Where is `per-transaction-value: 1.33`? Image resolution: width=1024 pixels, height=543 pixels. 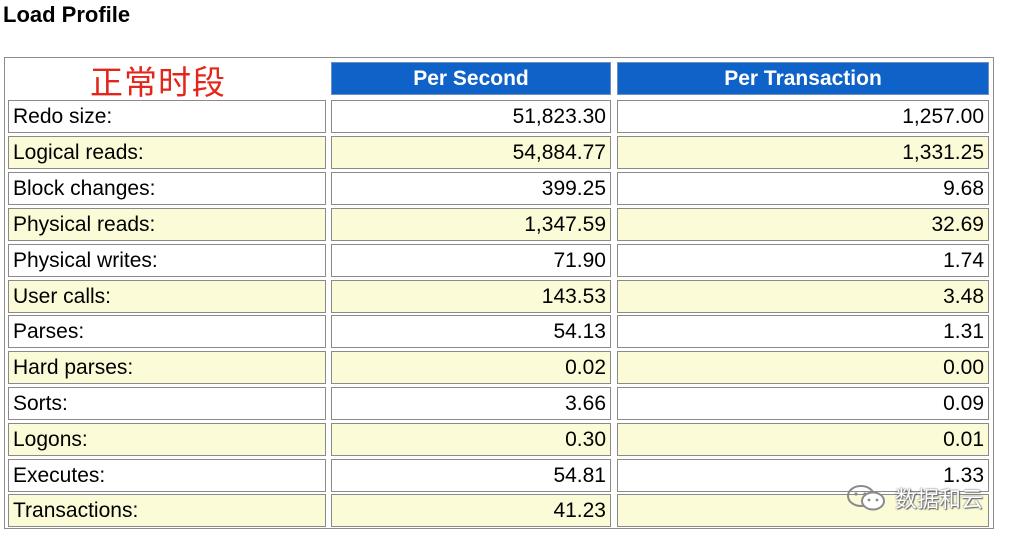 per-transaction-value: 1.33 is located at coordinates (803, 475).